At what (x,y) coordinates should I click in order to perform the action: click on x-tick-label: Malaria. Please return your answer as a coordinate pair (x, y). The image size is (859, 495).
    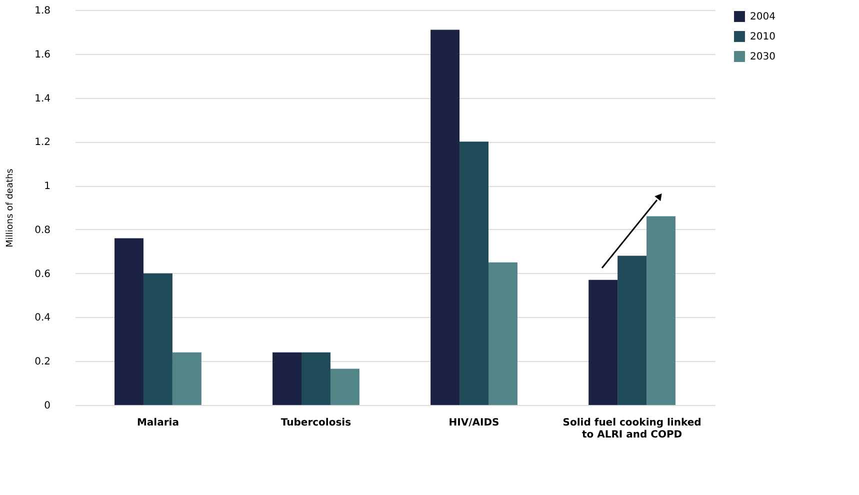
    Looking at the image, I should click on (157, 423).